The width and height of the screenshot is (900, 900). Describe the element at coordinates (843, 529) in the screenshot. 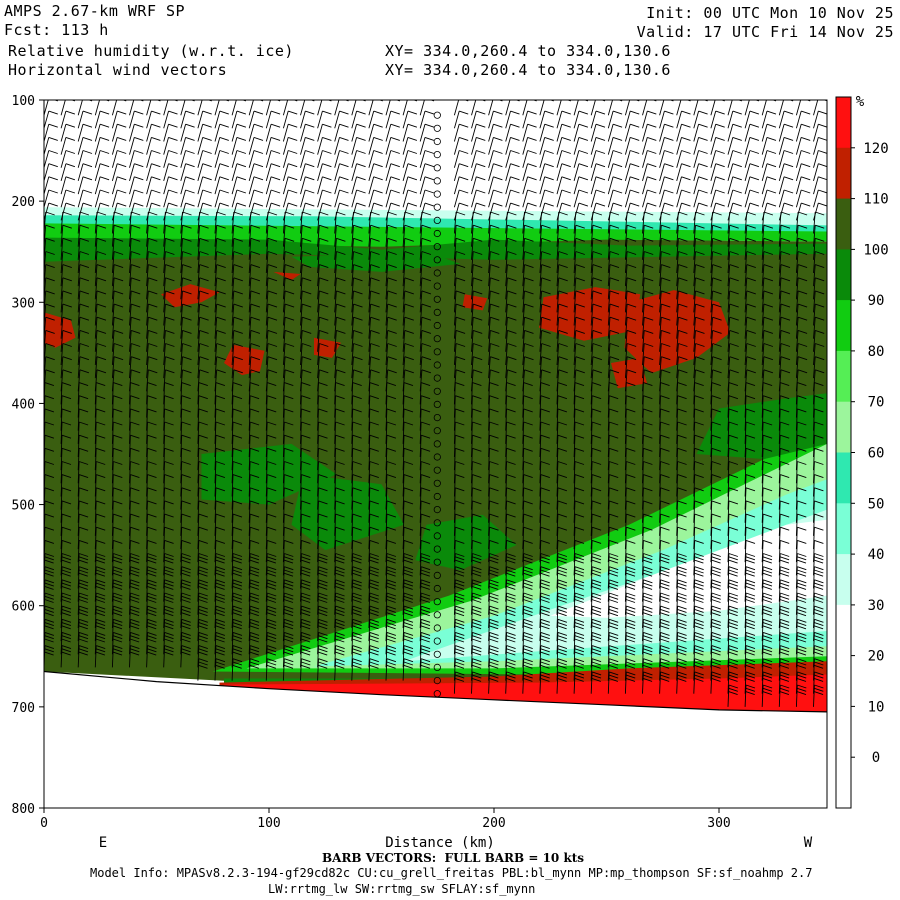

I see `colorbar-swatch` at that location.